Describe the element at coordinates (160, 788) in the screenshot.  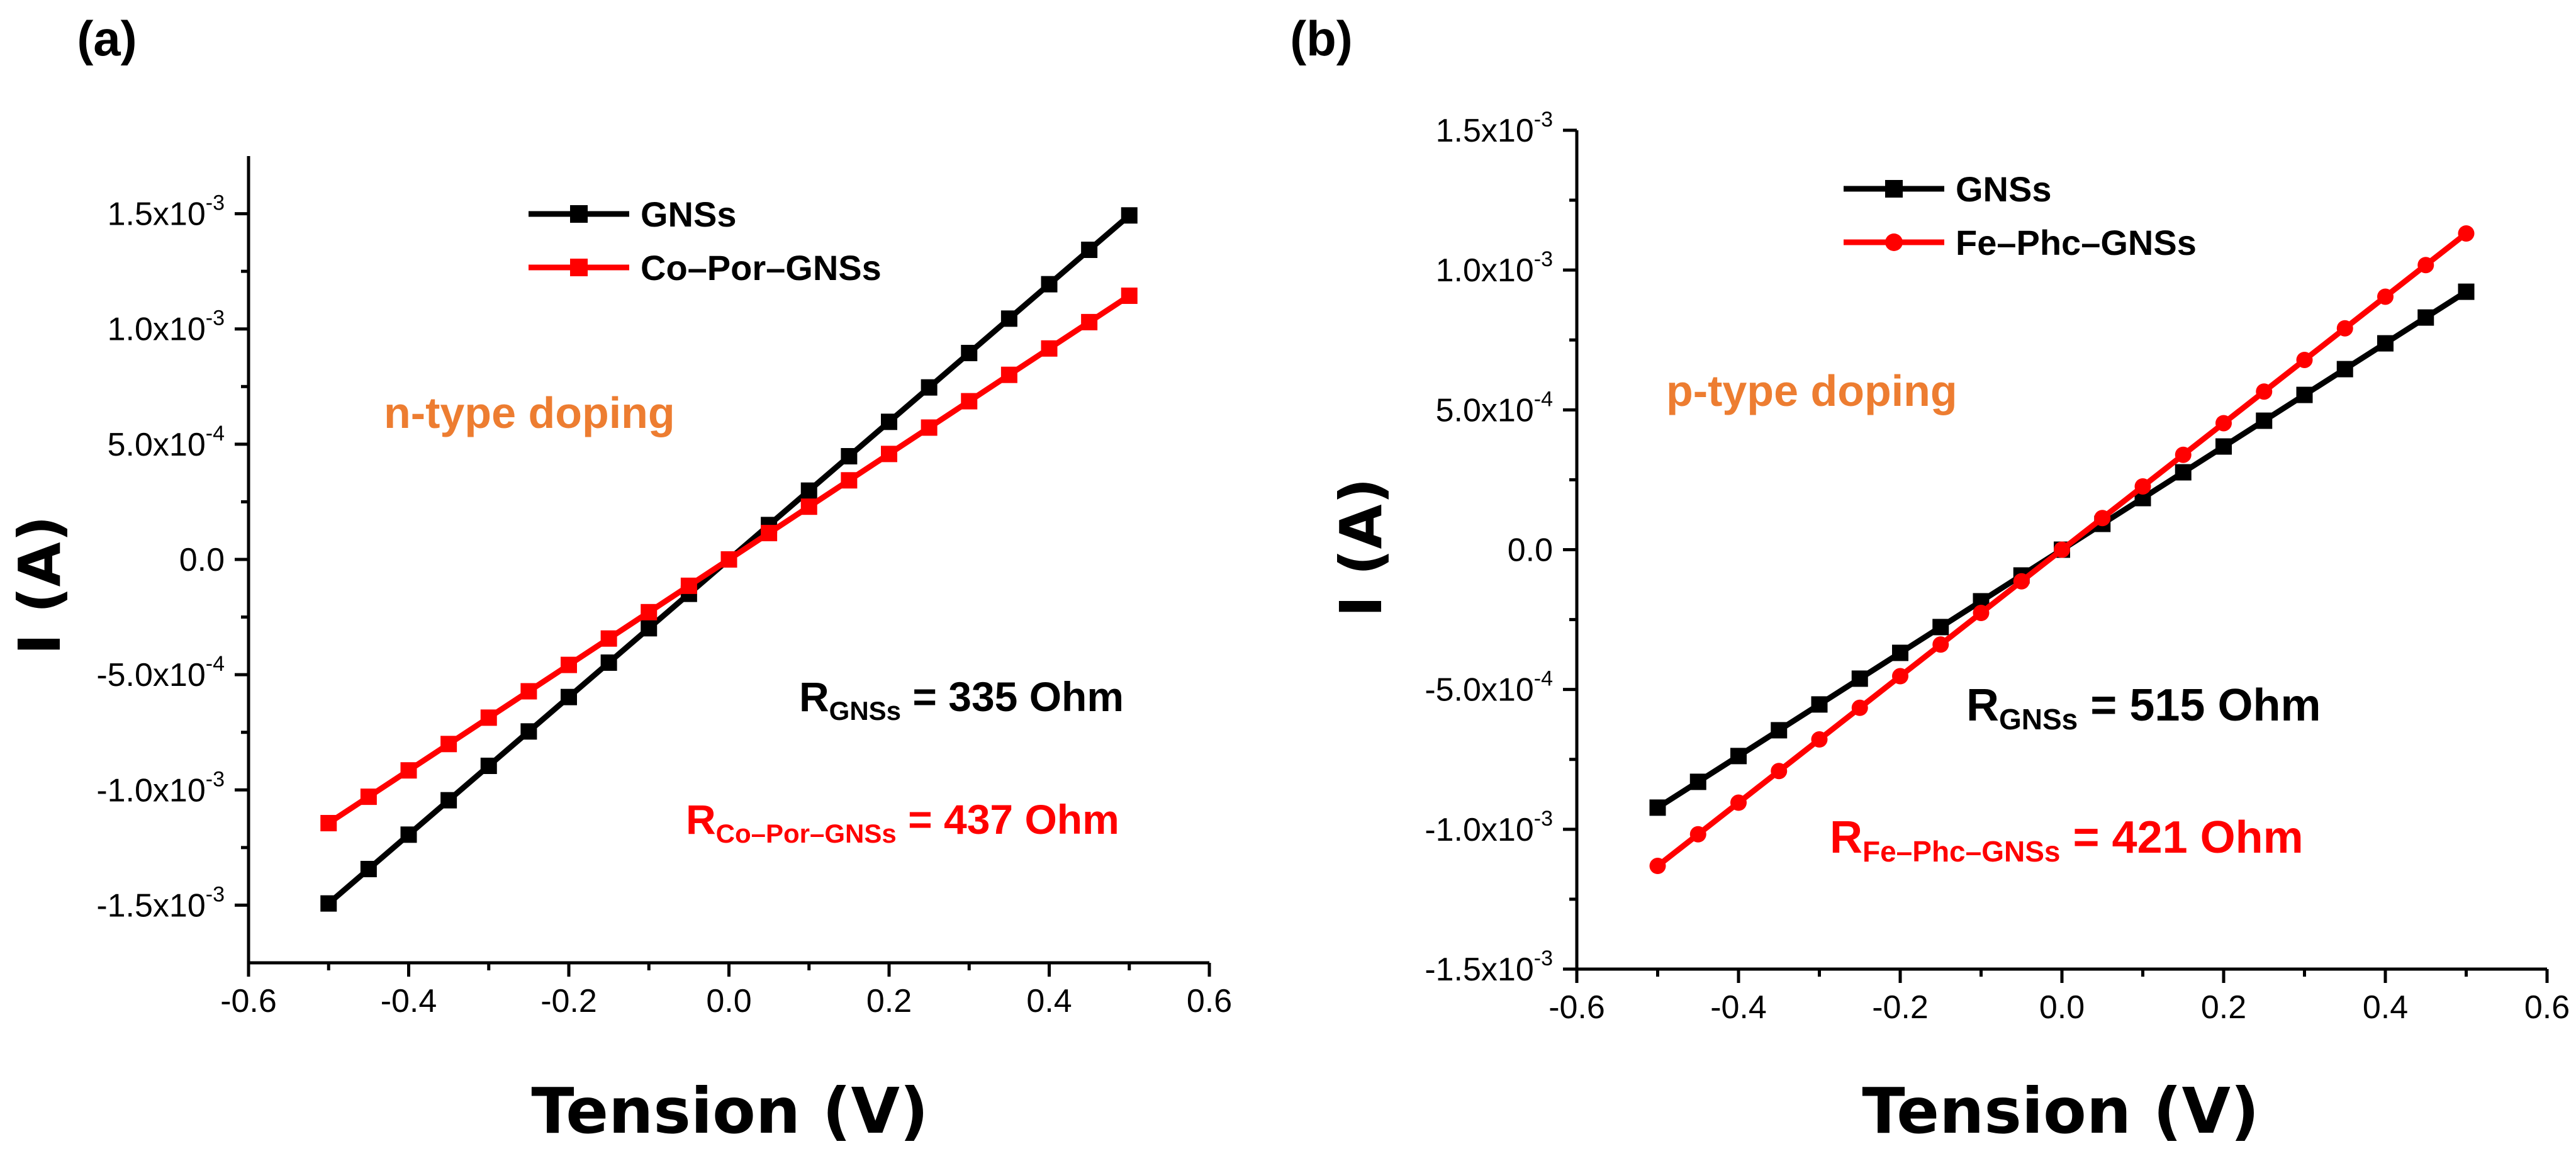
I see `y-tick-label: -1.0x10⁻³` at that location.